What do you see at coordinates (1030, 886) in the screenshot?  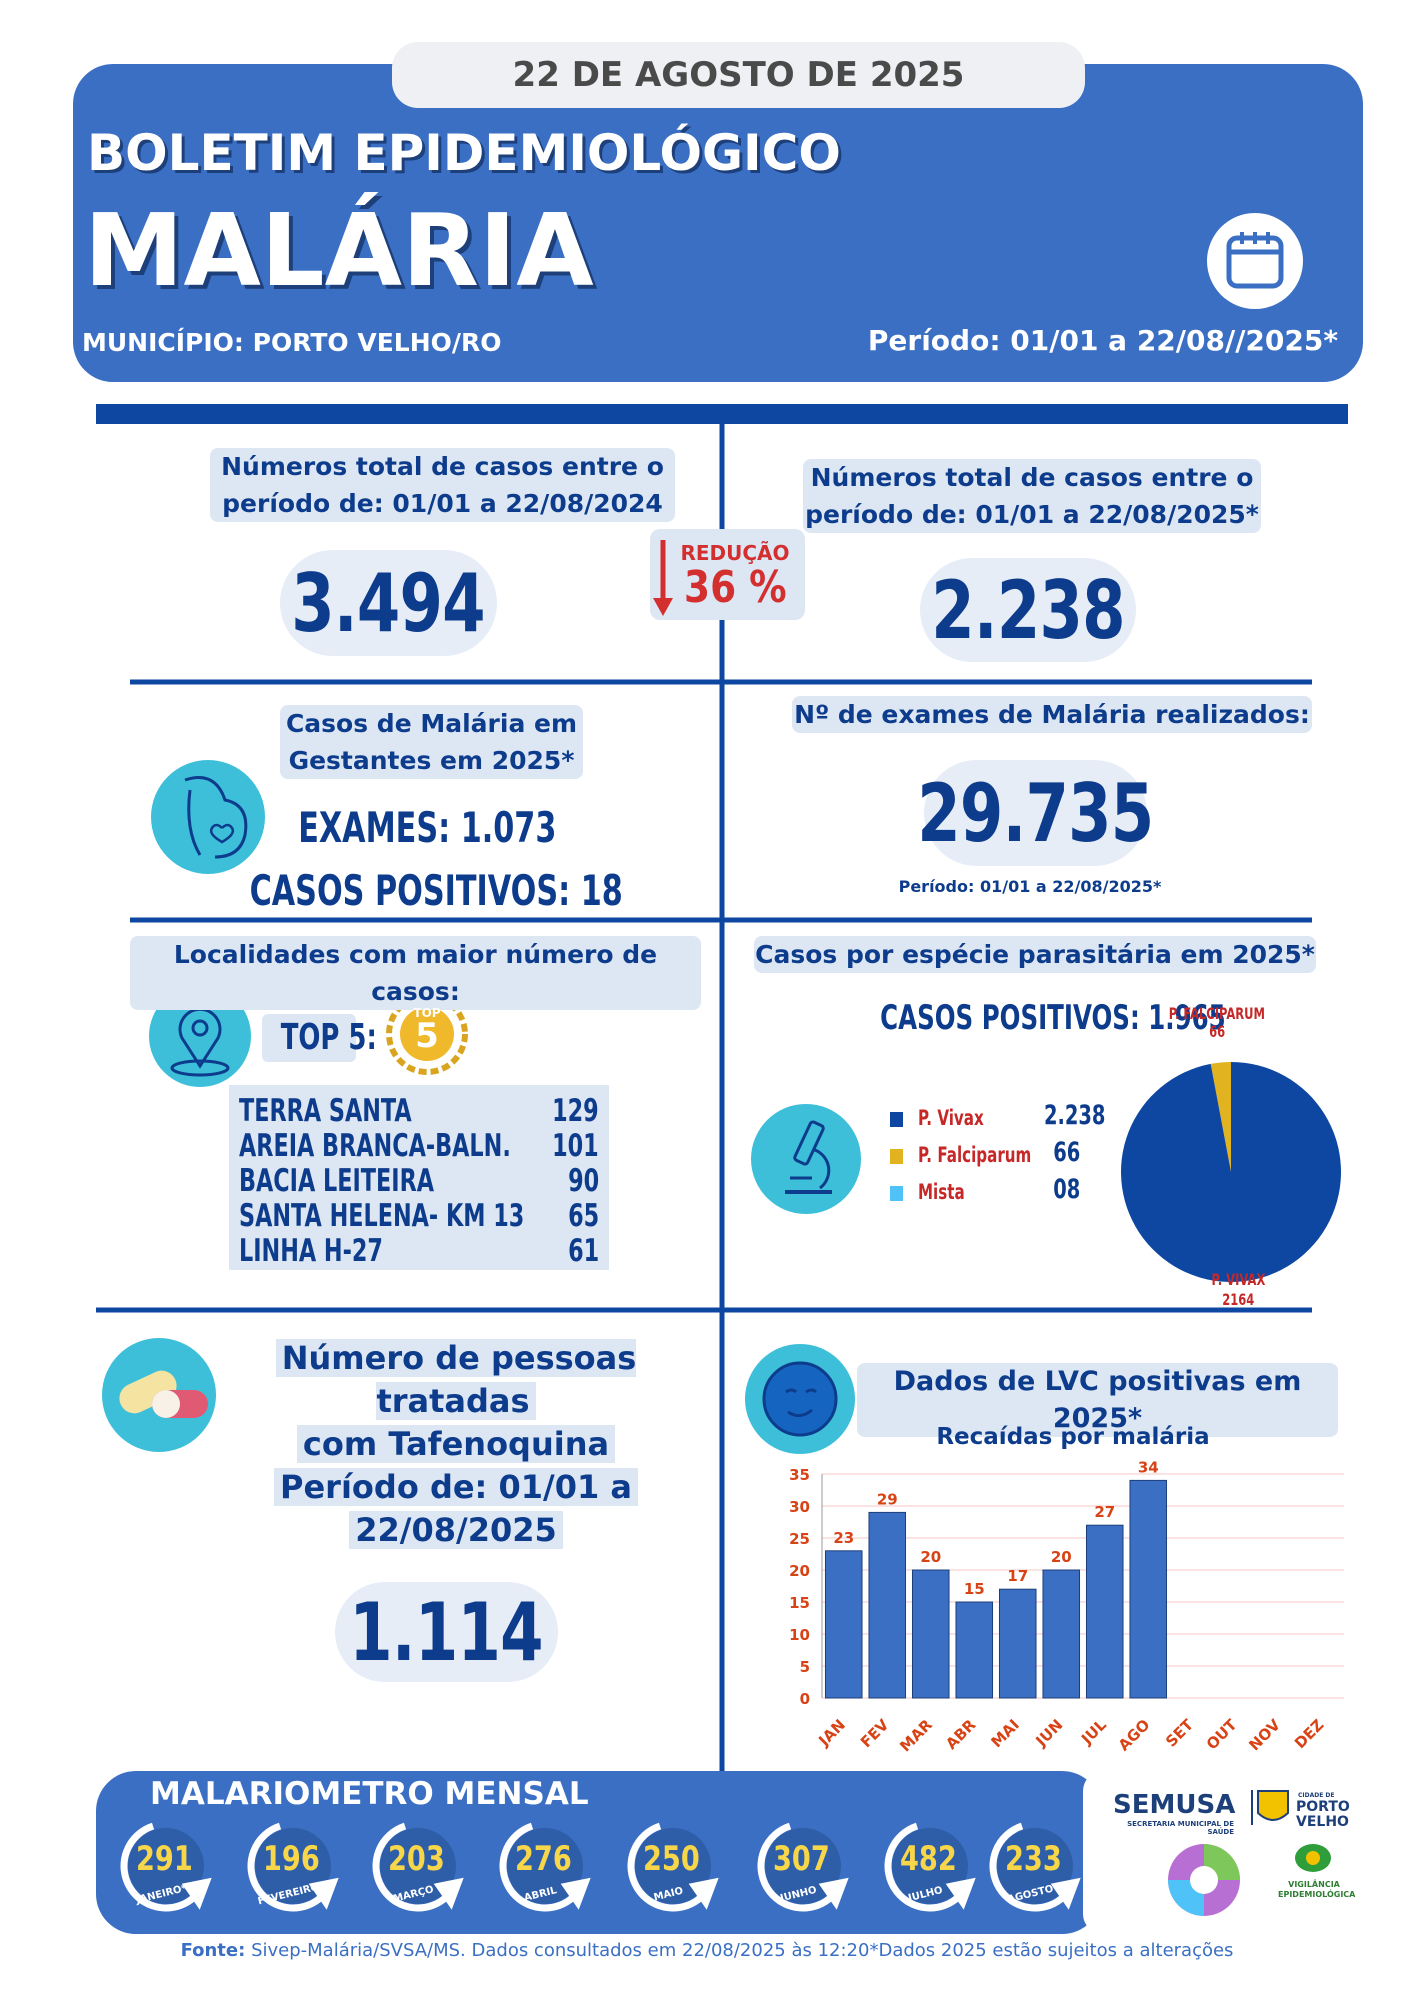 I see `exams-period: Período: 01/01 a 22/08/2025*` at bounding box center [1030, 886].